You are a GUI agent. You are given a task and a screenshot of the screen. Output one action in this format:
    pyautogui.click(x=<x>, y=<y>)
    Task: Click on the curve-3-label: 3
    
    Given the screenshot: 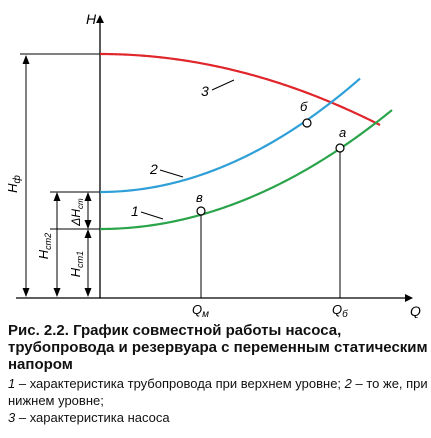 What is the action you would take?
    pyautogui.click(x=205, y=91)
    